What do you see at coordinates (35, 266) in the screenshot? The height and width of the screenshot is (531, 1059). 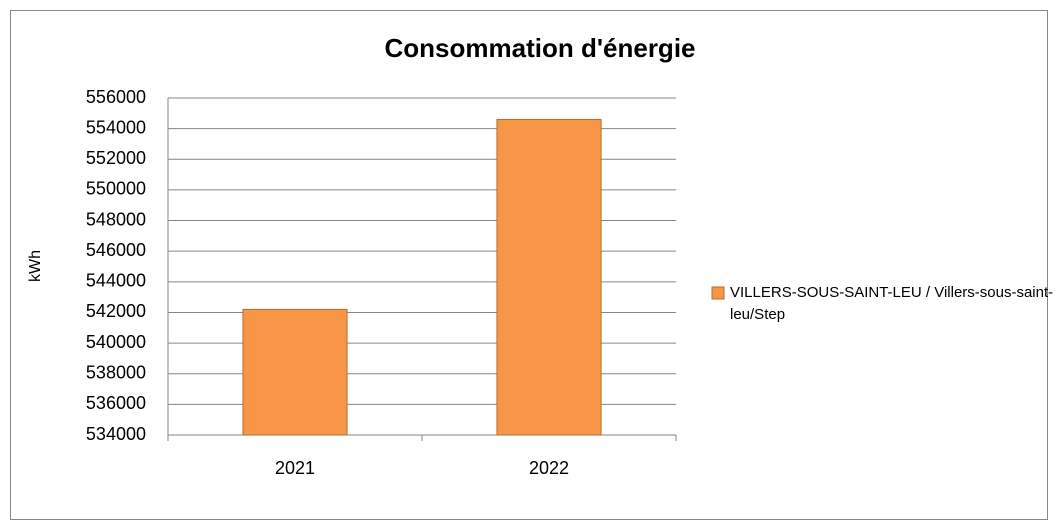 I see `y-axis-label: kWh` at bounding box center [35, 266].